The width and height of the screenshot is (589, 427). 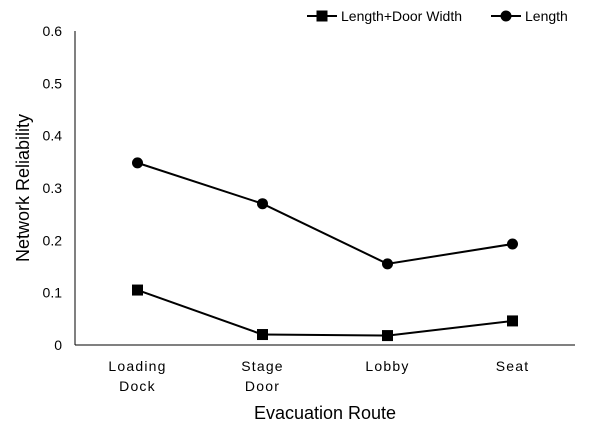 What do you see at coordinates (387, 366) in the screenshot?
I see `x-tick-label: Lobby` at bounding box center [387, 366].